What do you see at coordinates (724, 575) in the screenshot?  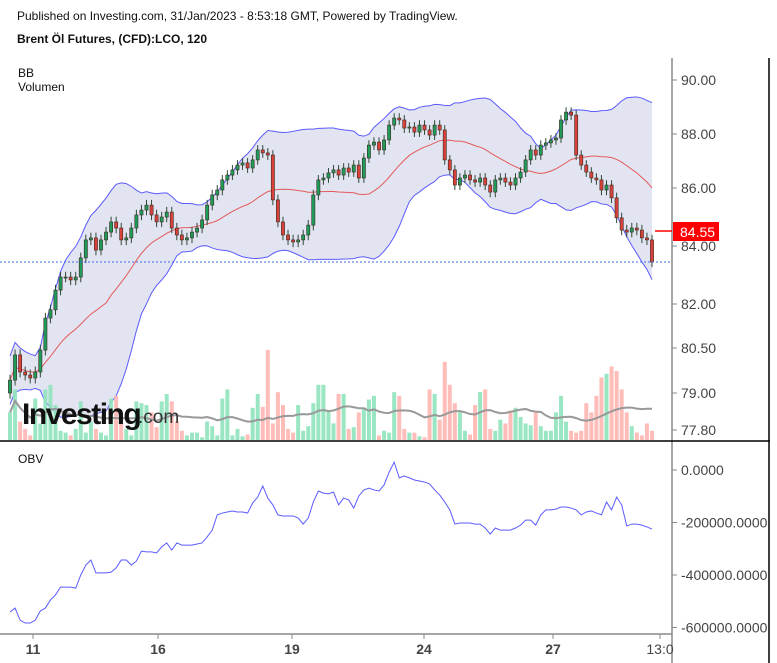 I see `obv-tick-label: -400000.0000` at bounding box center [724, 575].